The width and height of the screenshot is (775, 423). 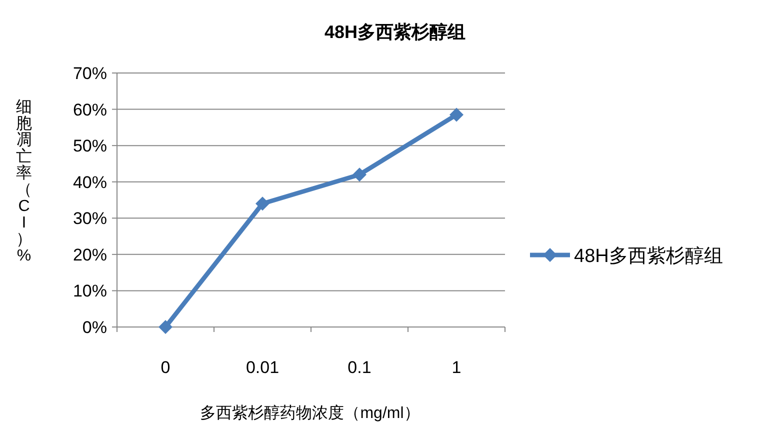 What do you see at coordinates (263, 367) in the screenshot?
I see `x-tick-label: 0.01` at bounding box center [263, 367].